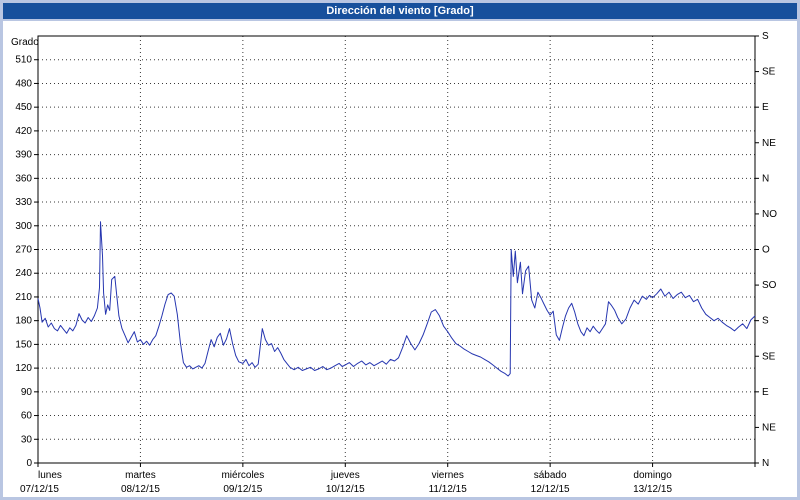  I want to click on svg-text: 30, so click(27, 439).